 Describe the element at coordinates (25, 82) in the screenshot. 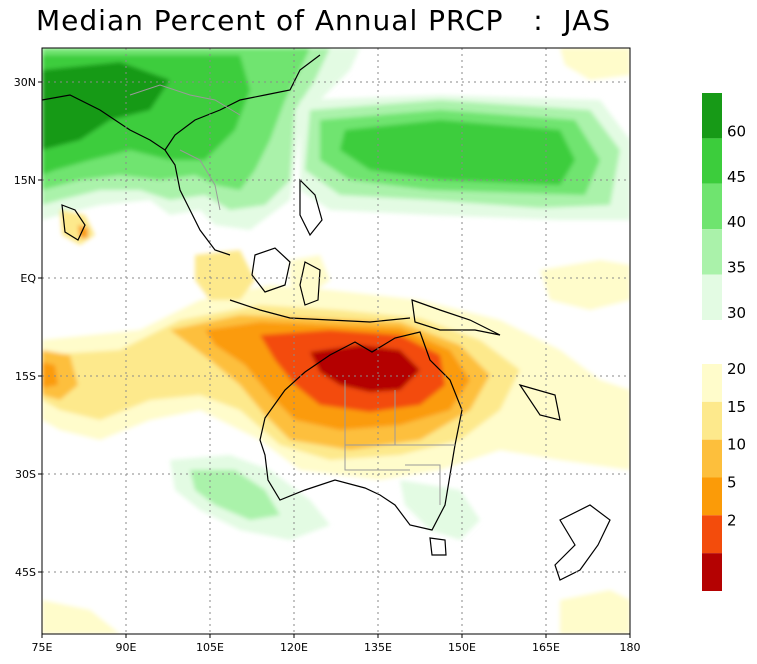

I see `lat-tick-label: 30N` at that location.